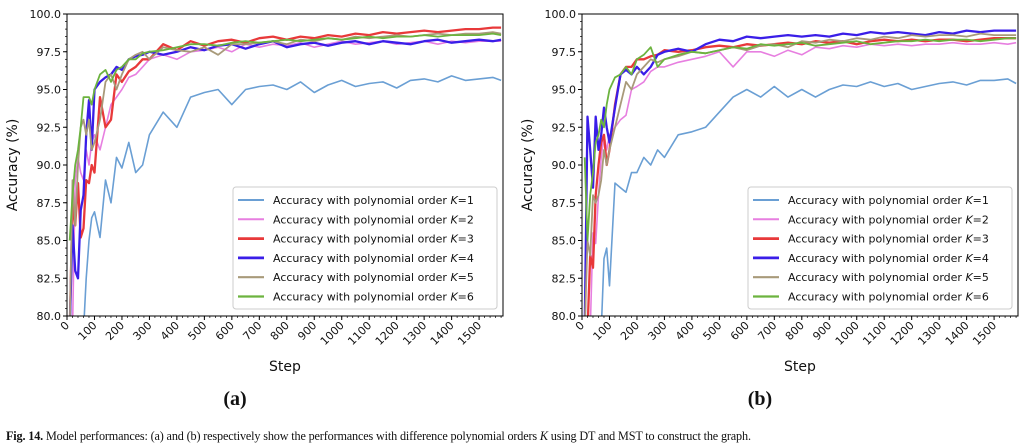  What do you see at coordinates (760, 399) in the screenshot?
I see `panel-label: (b)` at bounding box center [760, 399].